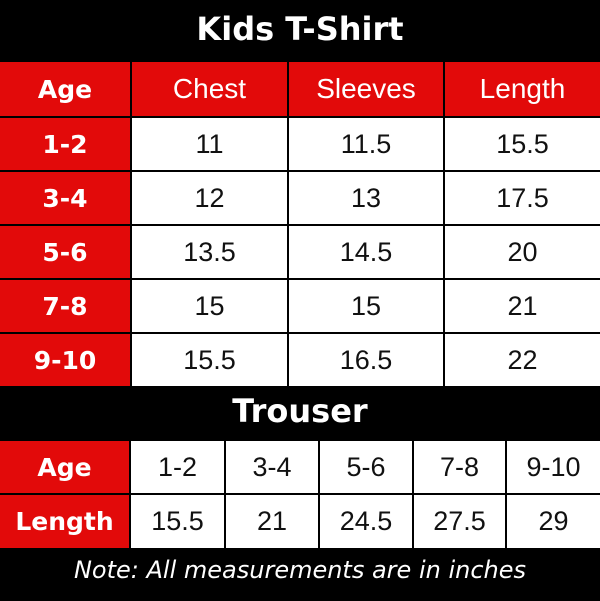 The height and width of the screenshot is (601, 600). What do you see at coordinates (522, 89) in the screenshot?
I see `header-cell: Length` at bounding box center [522, 89].